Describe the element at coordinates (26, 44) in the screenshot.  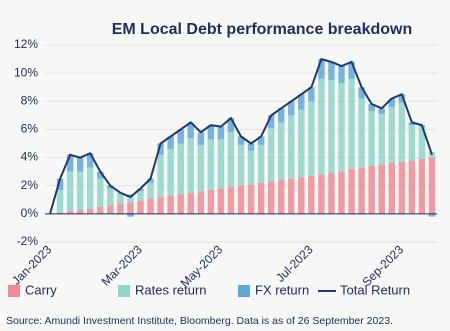
I see `y-tick-label: 12%` at that location.